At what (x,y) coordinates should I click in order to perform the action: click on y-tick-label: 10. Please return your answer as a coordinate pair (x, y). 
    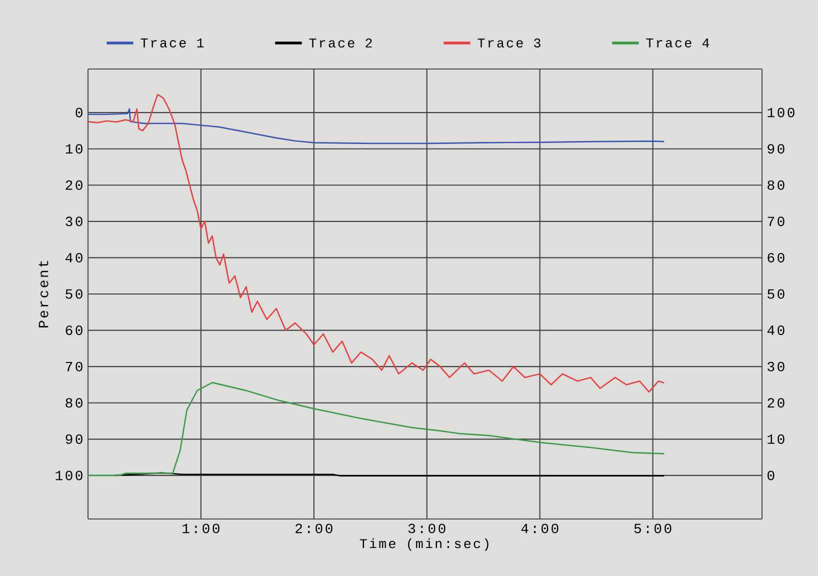
    Looking at the image, I should click on (74, 149).